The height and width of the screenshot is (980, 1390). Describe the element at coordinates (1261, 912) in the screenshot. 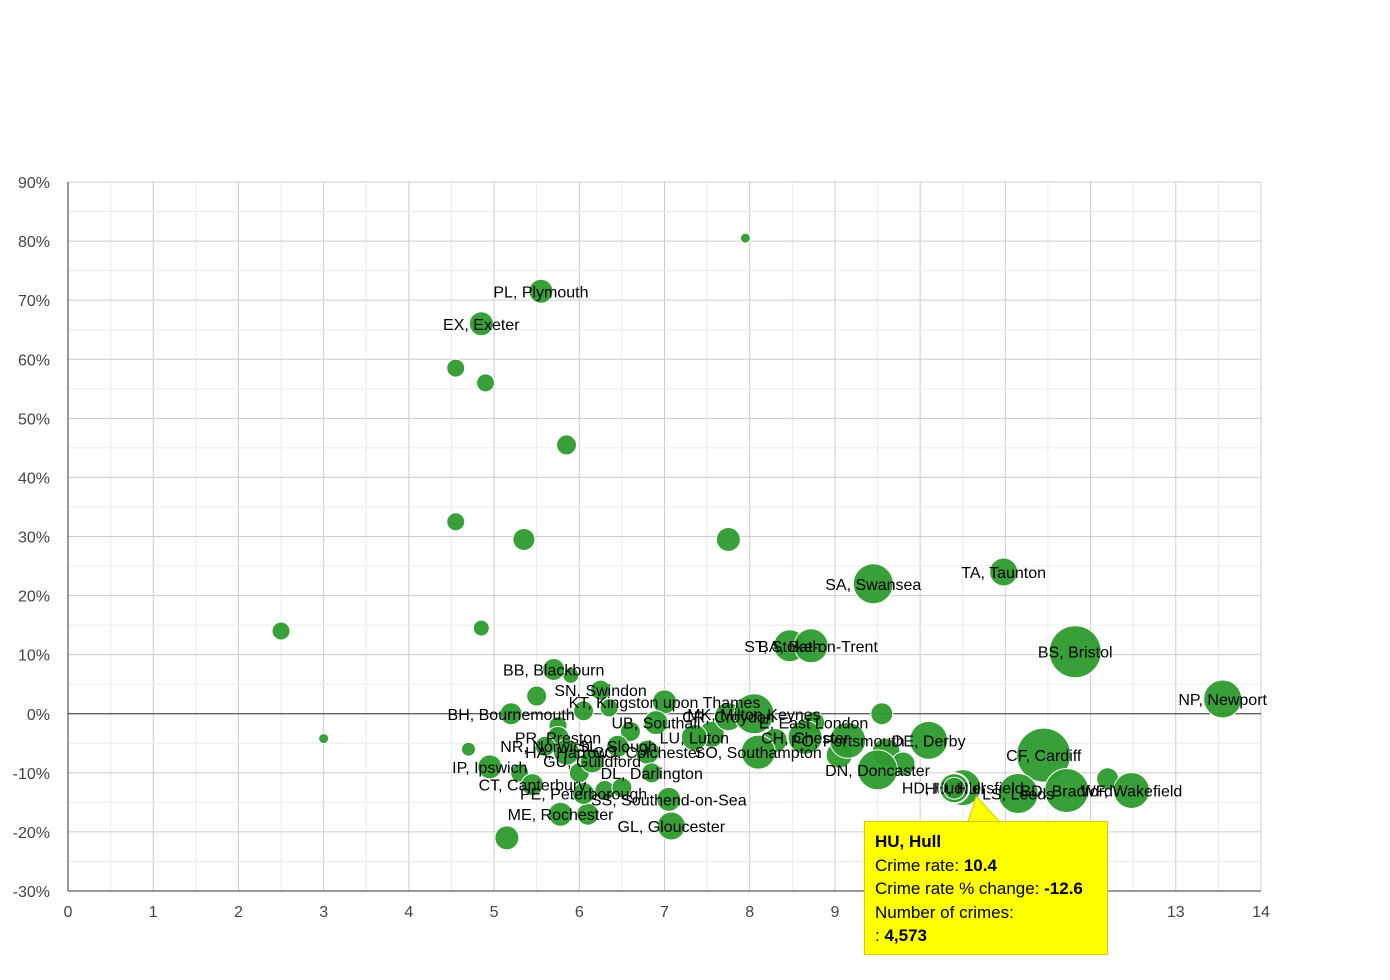

I see `x-tick-label: 14` at that location.